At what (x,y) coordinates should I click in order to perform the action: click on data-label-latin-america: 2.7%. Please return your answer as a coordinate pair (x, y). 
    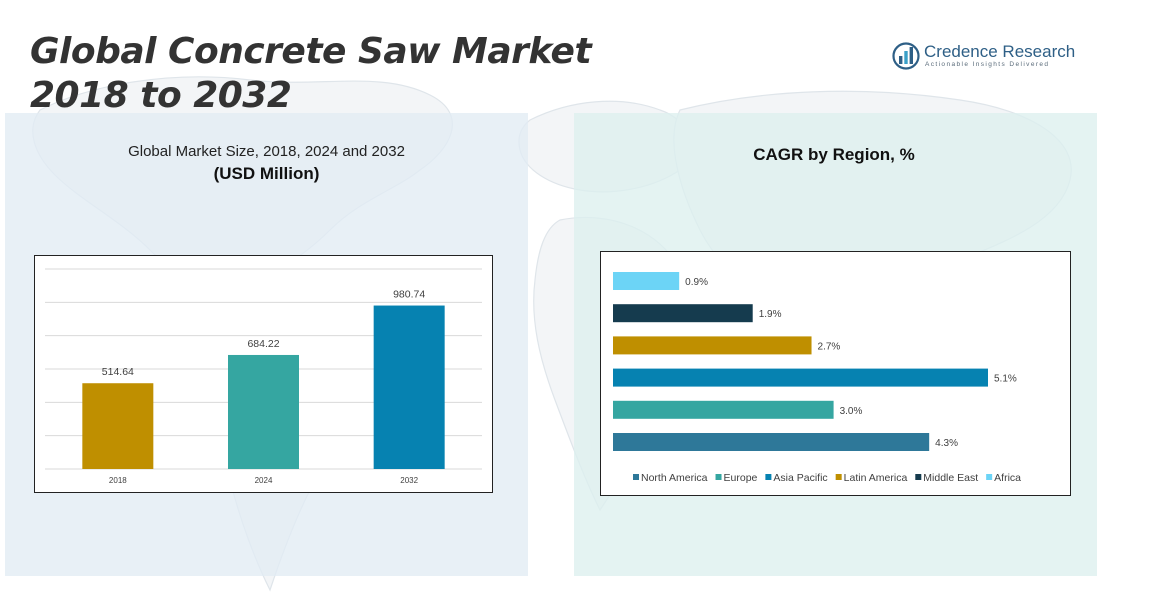
    Looking at the image, I should click on (829, 346).